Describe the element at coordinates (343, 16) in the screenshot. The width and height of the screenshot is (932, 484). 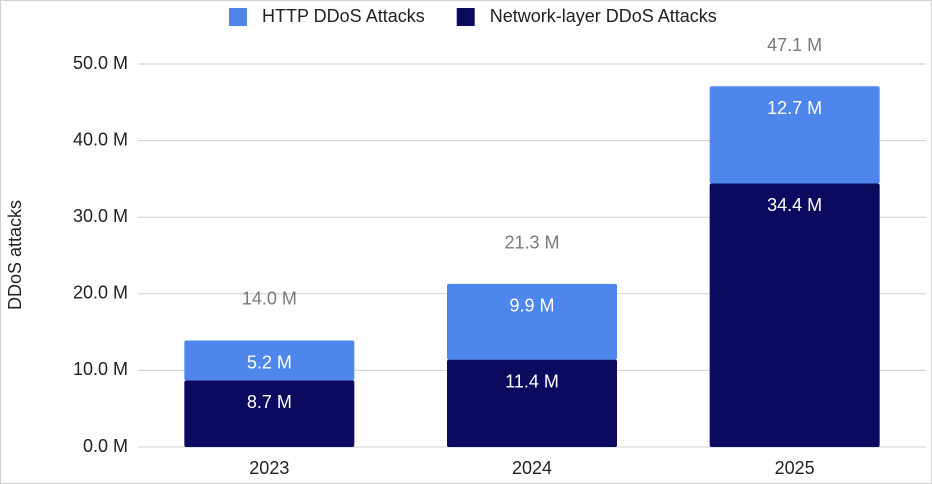
I see `legend-label: HTTP DDoS Attacks` at that location.